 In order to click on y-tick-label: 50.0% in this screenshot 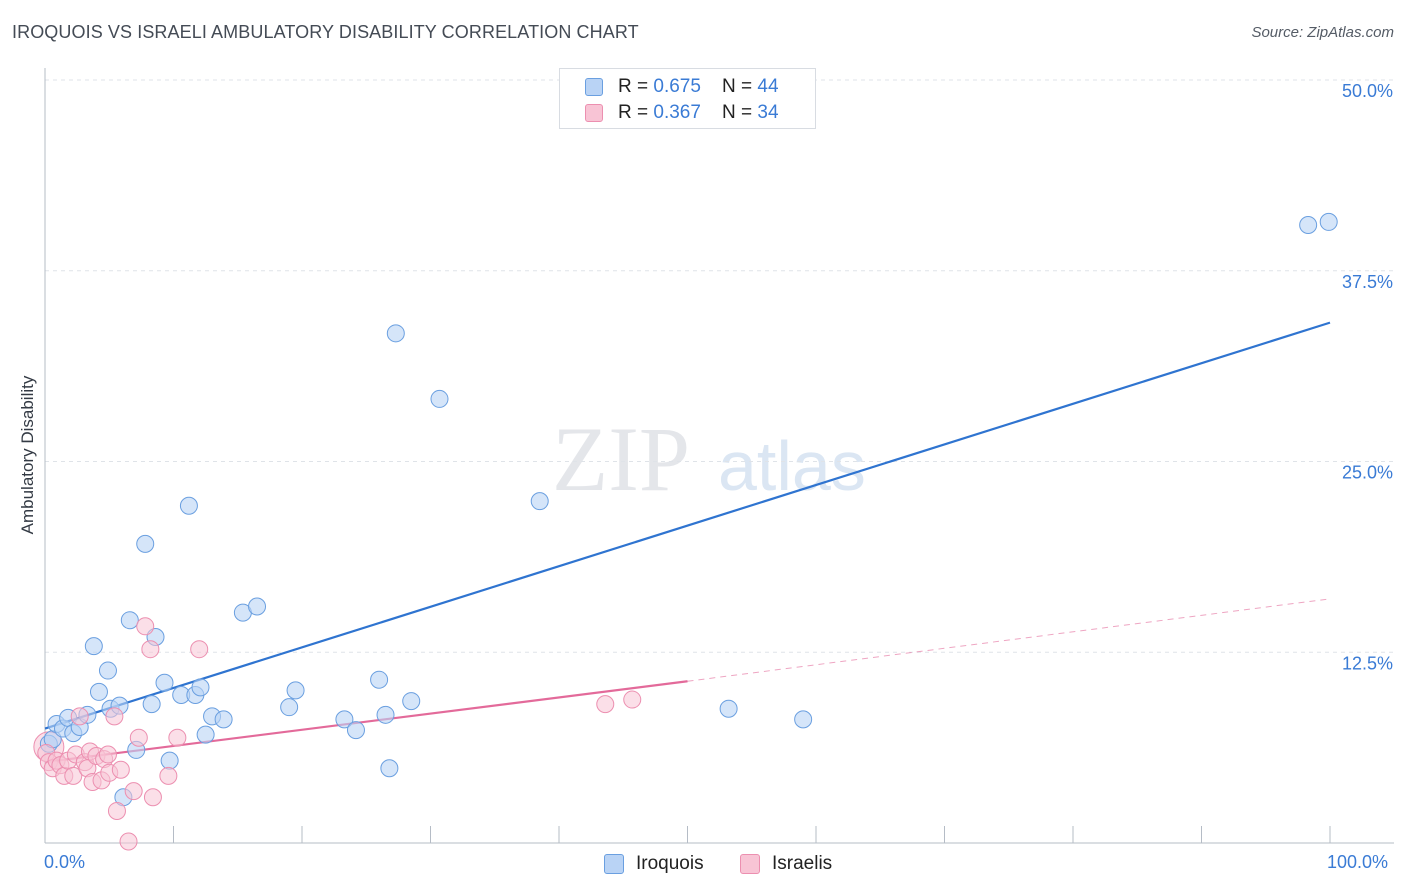, I will do `click(1367, 91)`.